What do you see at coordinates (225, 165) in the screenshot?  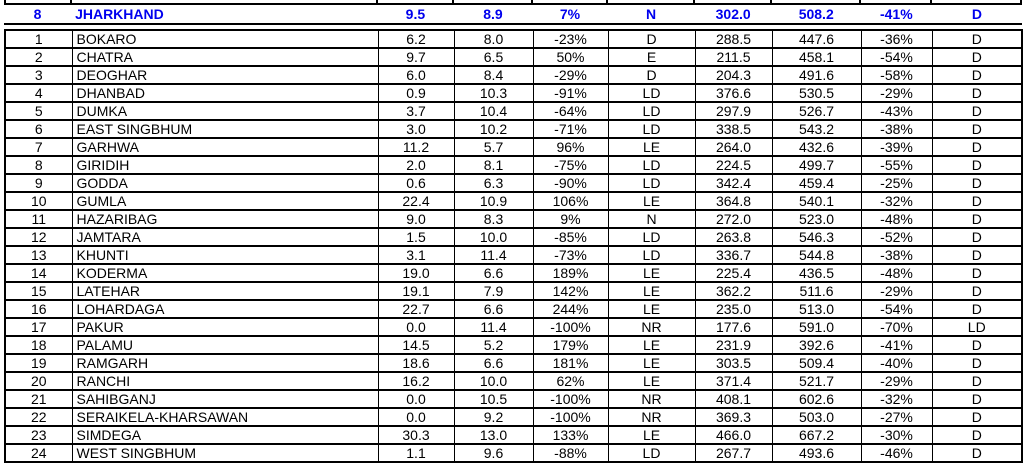 I see `district-name-cell: GIRIDIH` at bounding box center [225, 165].